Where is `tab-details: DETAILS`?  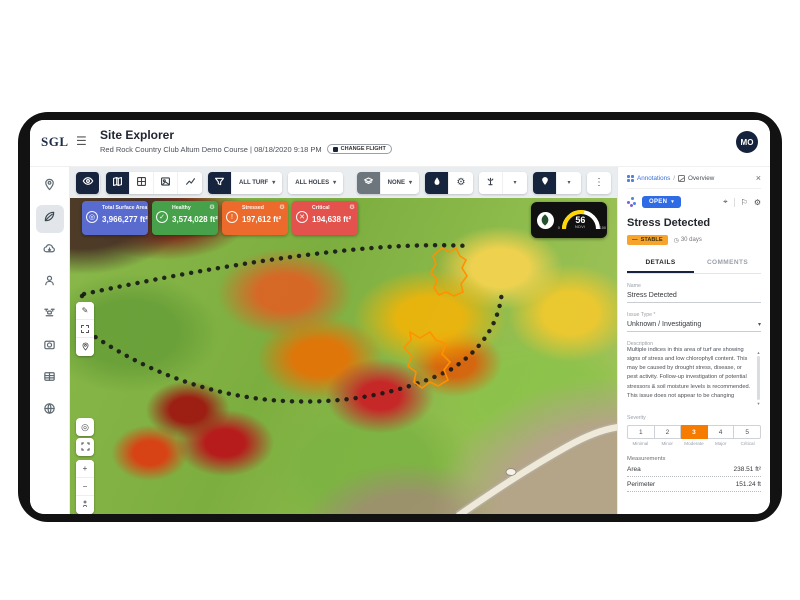 tab-details: DETAILS is located at coordinates (660, 263).